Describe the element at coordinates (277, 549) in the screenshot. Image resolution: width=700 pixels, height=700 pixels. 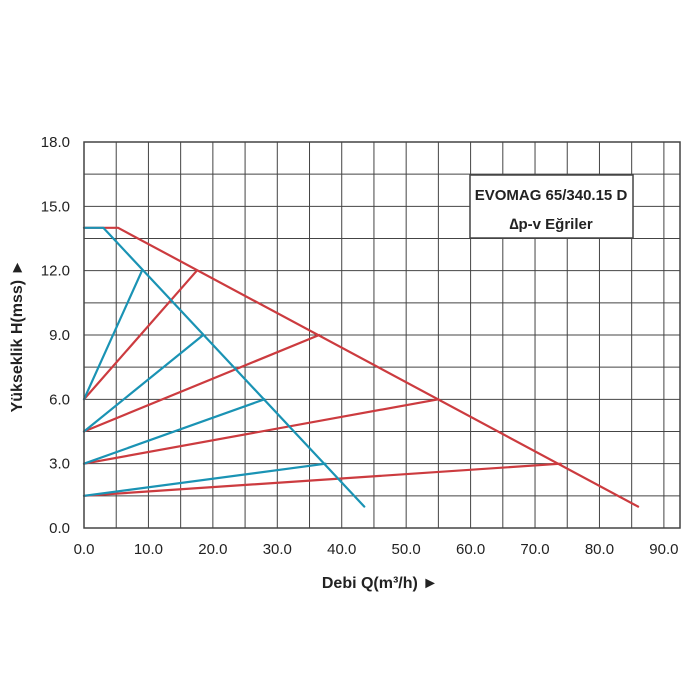
I see `x-tick-label: 30.0` at that location.